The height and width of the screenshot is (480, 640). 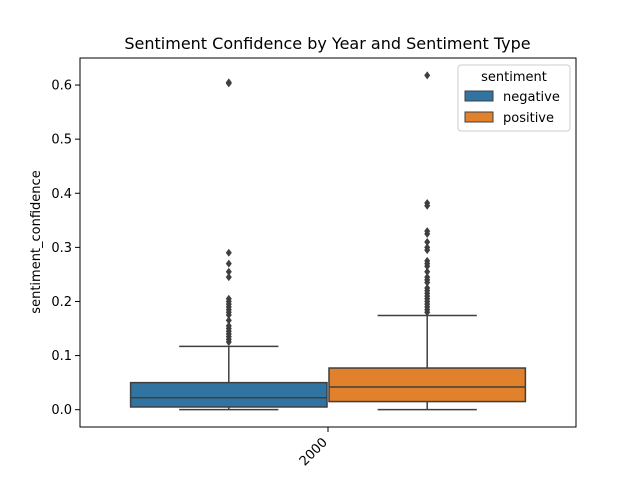 What do you see at coordinates (61, 194) in the screenshot?
I see `y-tick-label: 0.4` at bounding box center [61, 194].